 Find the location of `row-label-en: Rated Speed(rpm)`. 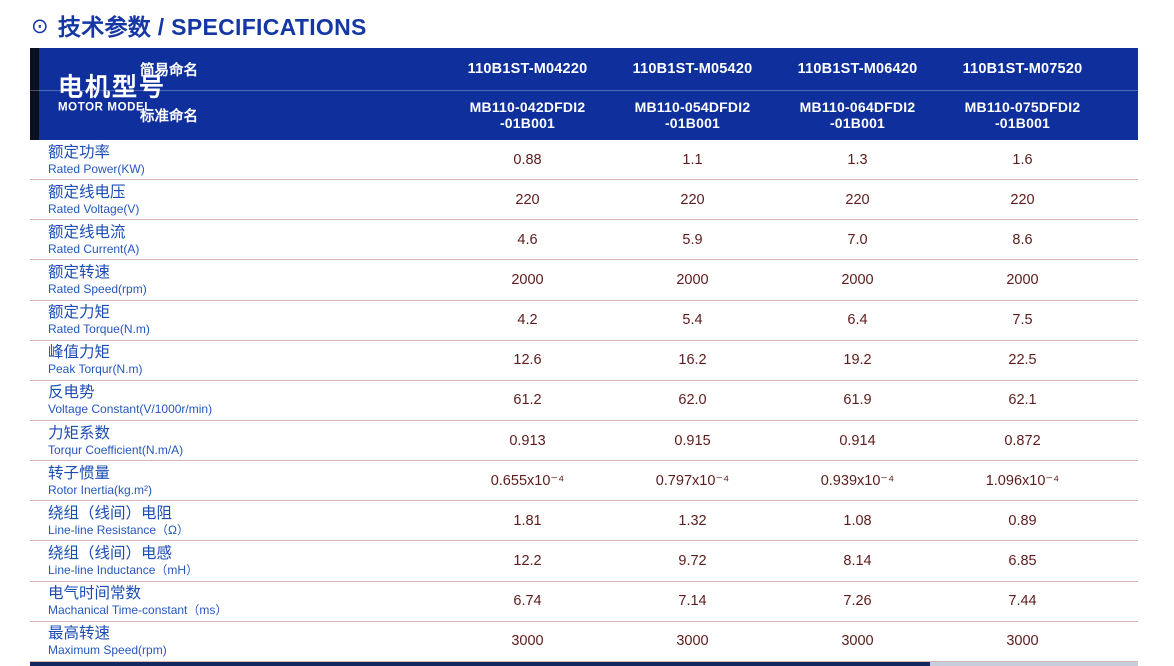

row-label-en: Rated Speed(rpm) is located at coordinates (97, 288).